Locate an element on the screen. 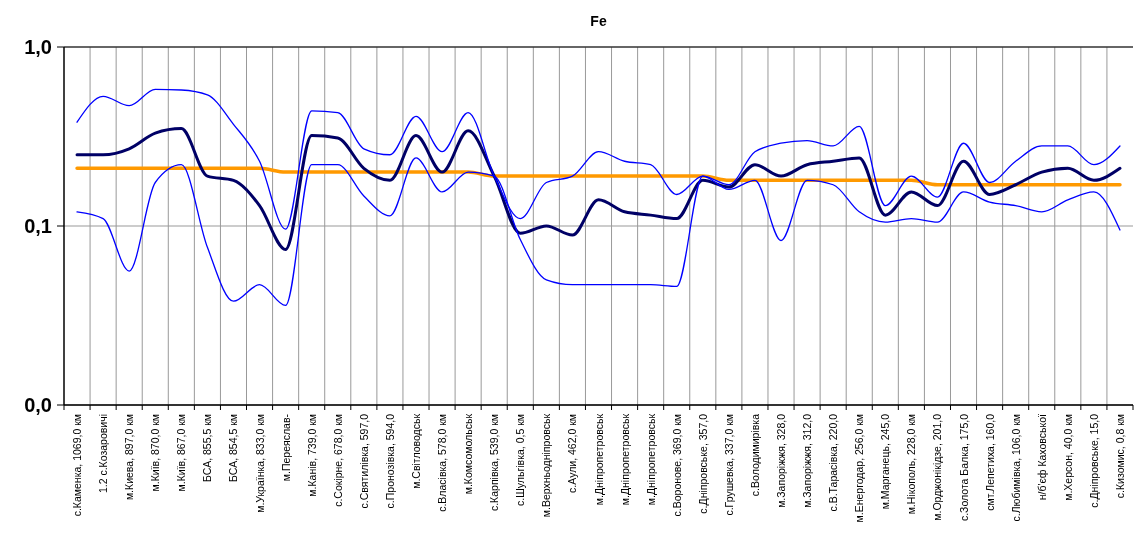  x-tick-label: м.Запоріжжя, 312,0 is located at coordinates (807, 460).